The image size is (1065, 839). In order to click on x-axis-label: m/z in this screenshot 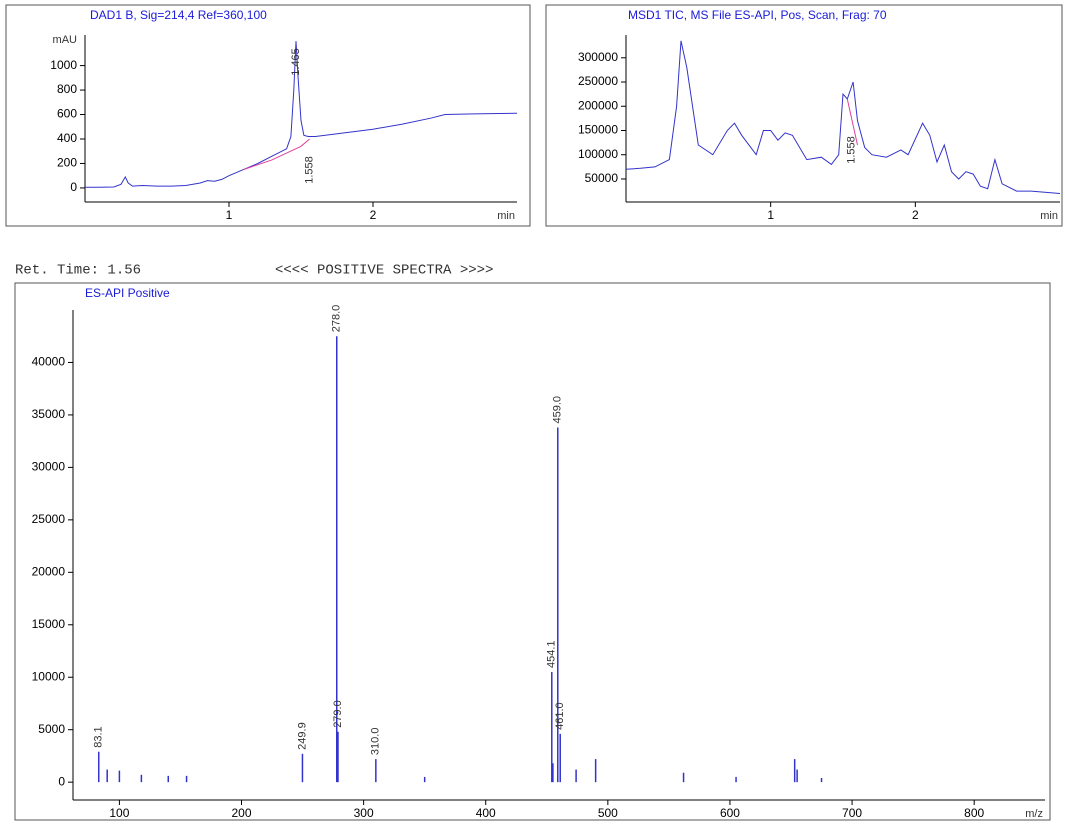, I will do `click(1034, 814)`.